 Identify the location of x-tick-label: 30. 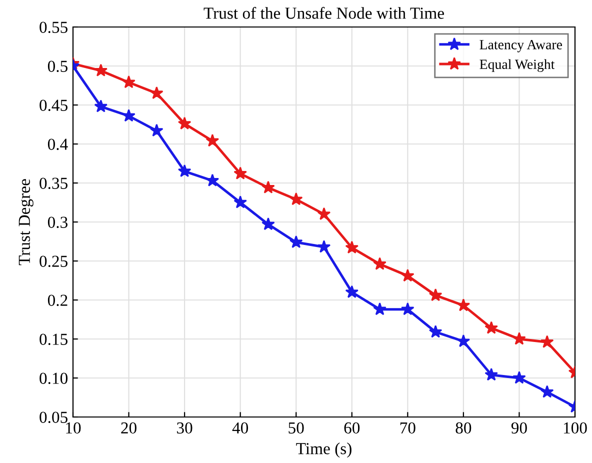
(184, 428).